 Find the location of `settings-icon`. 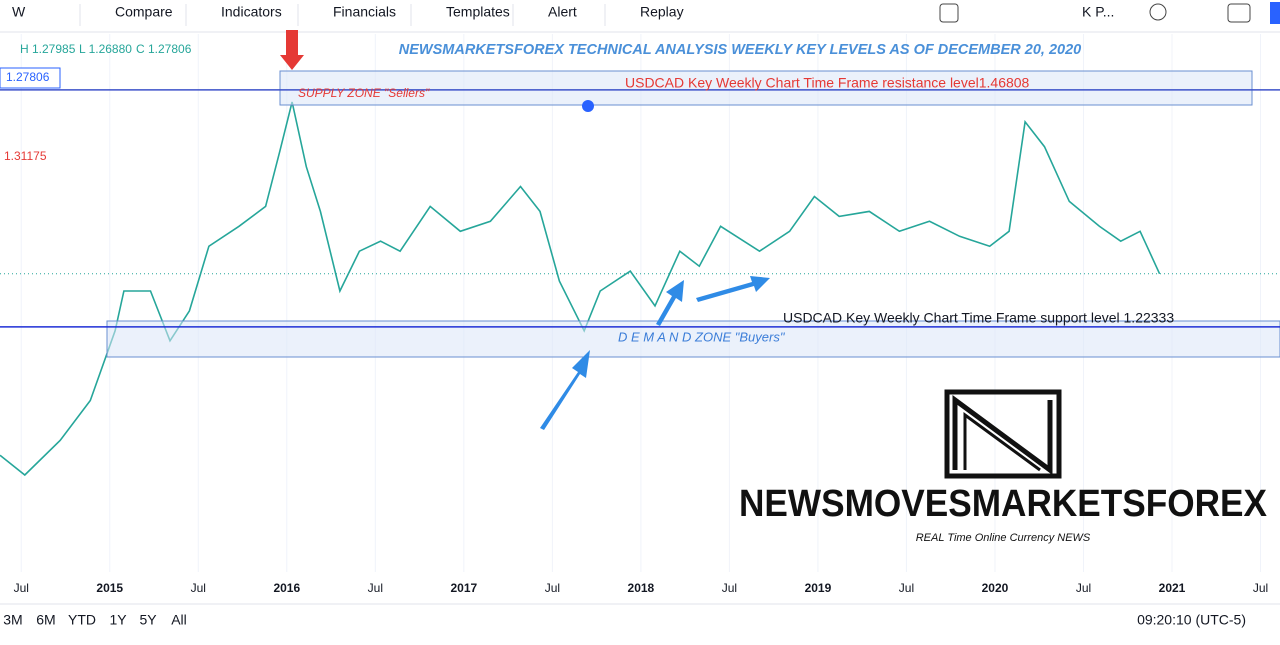

settings-icon is located at coordinates (1158, 12).